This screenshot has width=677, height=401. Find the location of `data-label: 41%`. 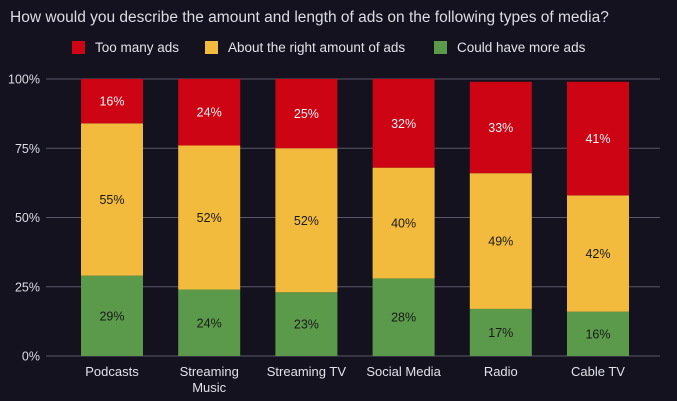

data-label: 41% is located at coordinates (597, 139).